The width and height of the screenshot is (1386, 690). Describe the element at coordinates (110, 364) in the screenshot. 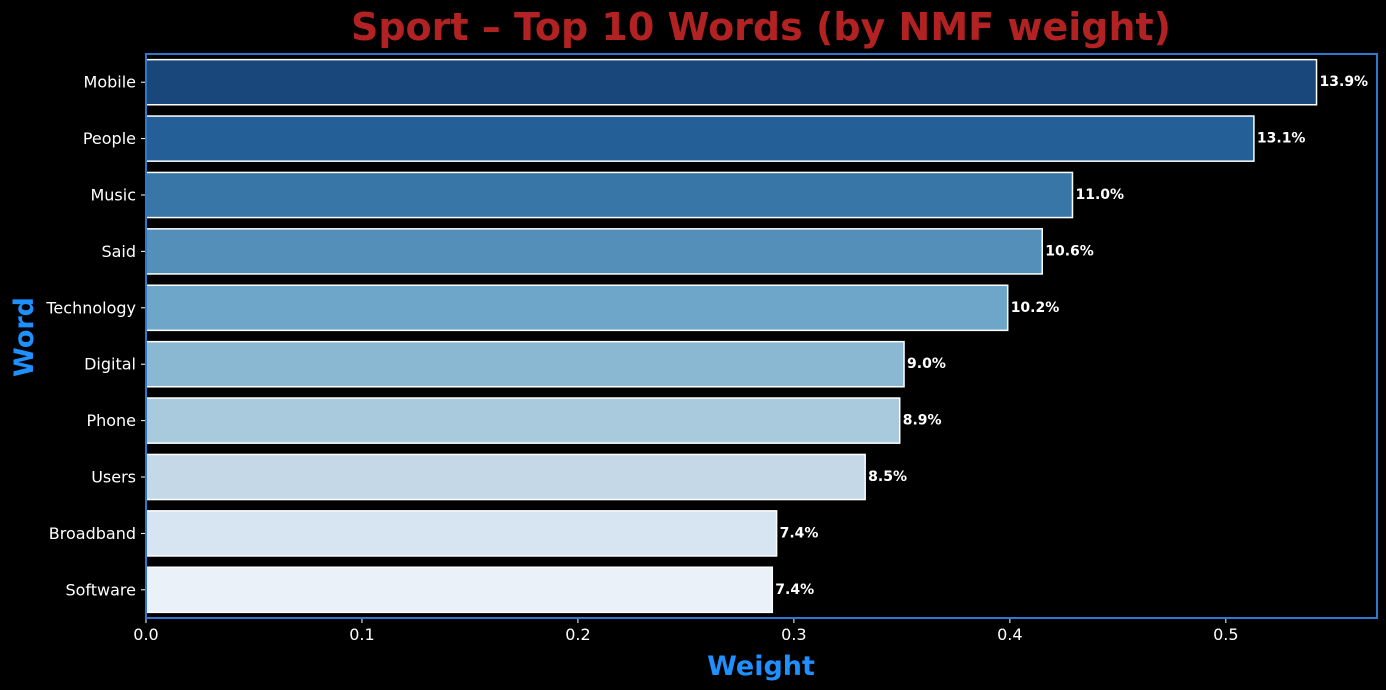

I see `y-tick-label-digital: Digital` at that location.